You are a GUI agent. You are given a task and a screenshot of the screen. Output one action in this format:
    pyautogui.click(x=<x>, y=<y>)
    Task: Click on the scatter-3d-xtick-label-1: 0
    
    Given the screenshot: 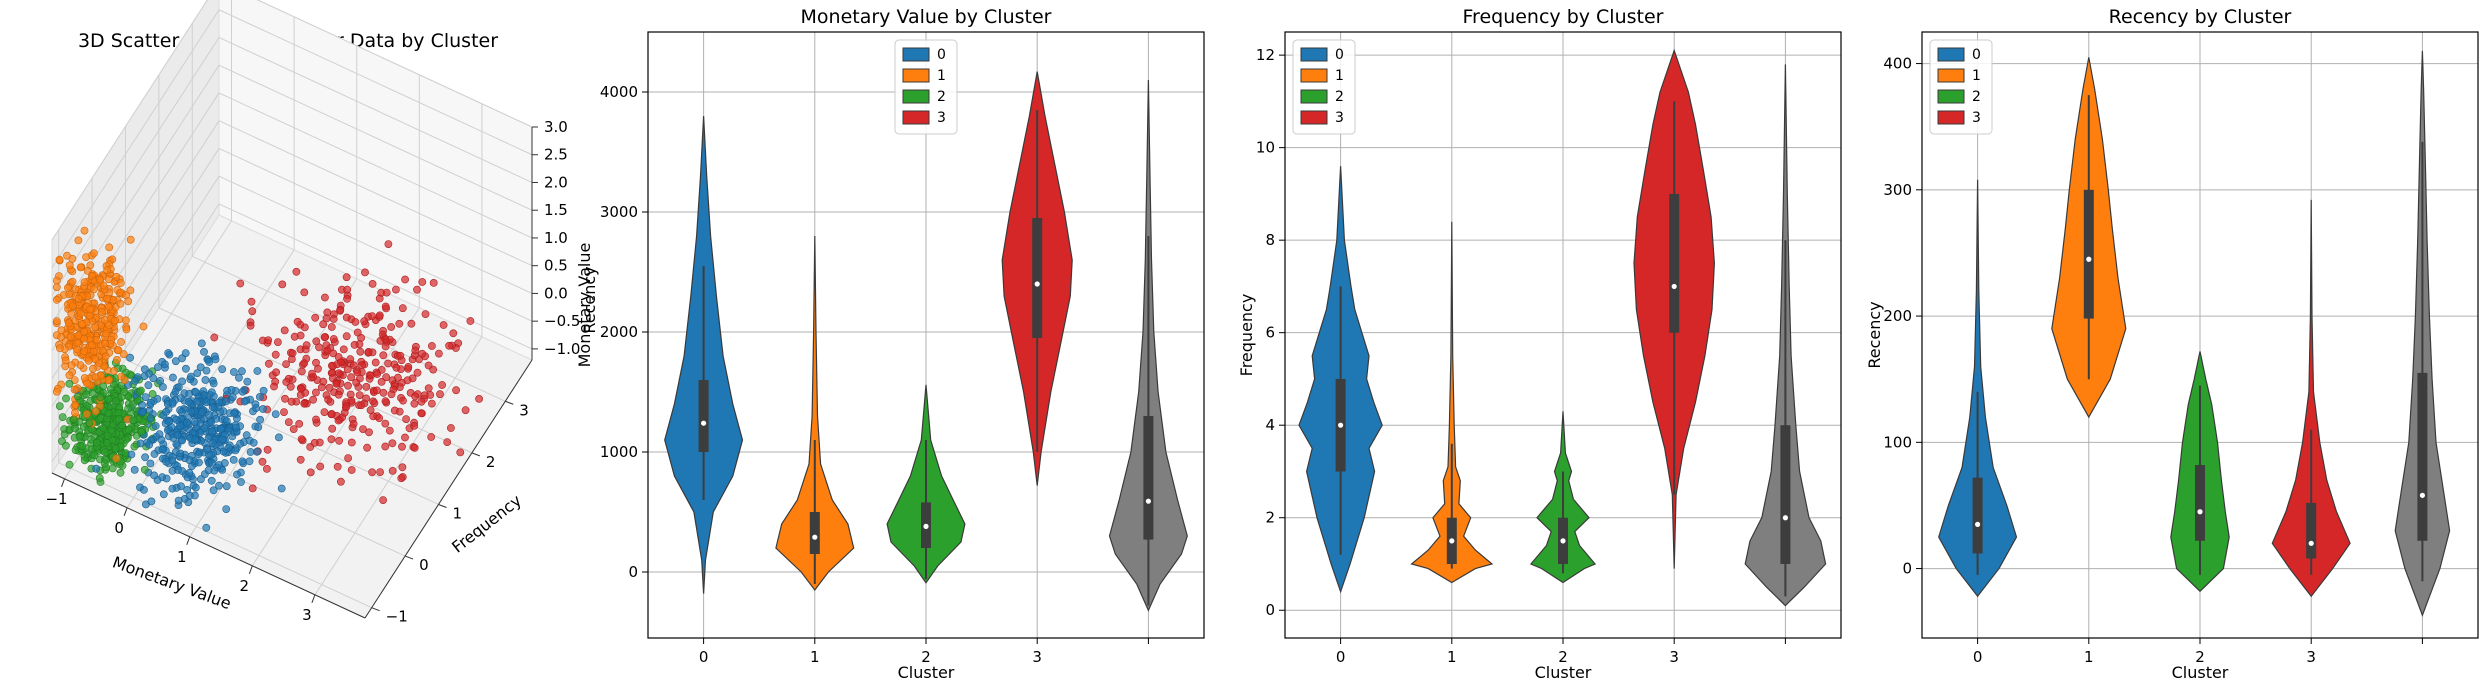 What is the action you would take?
    pyautogui.click(x=119, y=528)
    